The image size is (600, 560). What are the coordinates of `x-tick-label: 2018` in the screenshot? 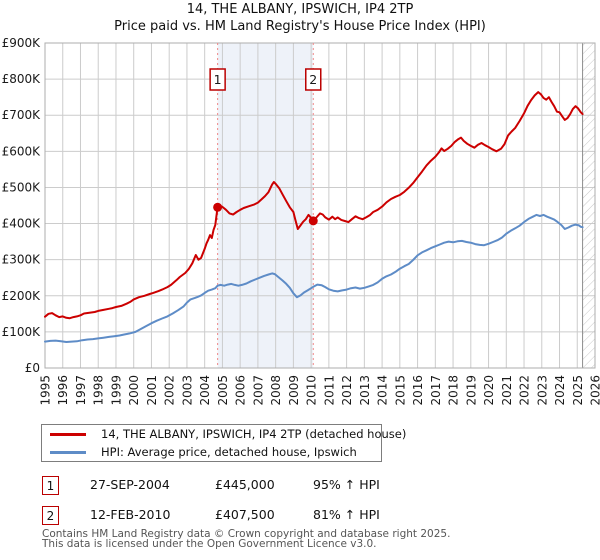 It's located at (454, 390).